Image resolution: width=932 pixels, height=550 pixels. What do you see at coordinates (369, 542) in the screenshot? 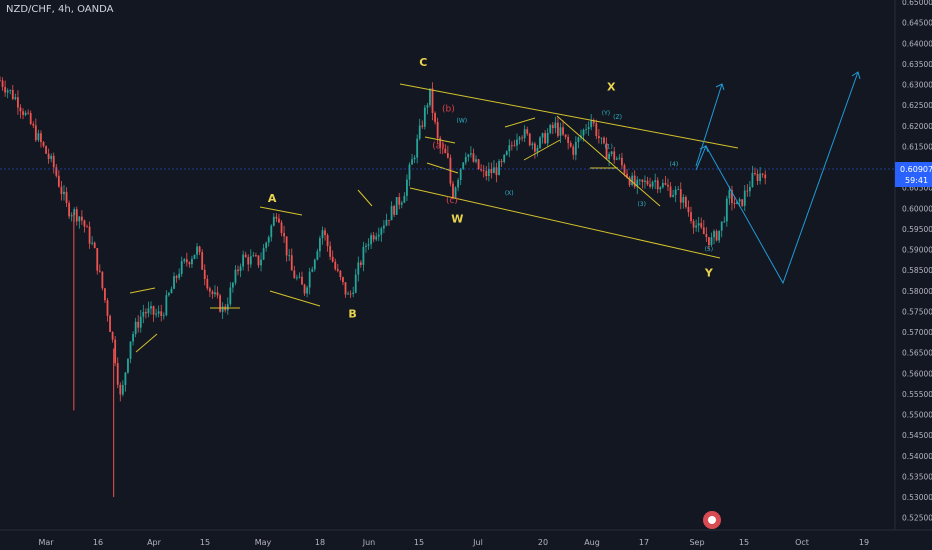
I see `time-tick-label: Jun` at bounding box center [369, 542].